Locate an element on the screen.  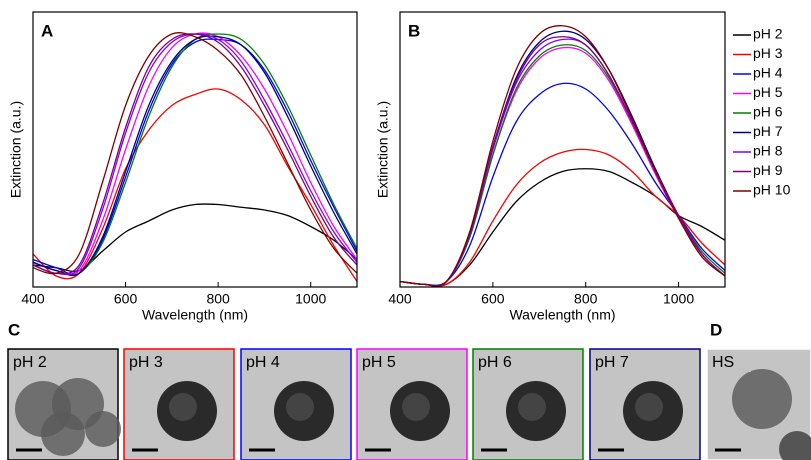
panel-text: pH 5 is located at coordinates (379, 362).